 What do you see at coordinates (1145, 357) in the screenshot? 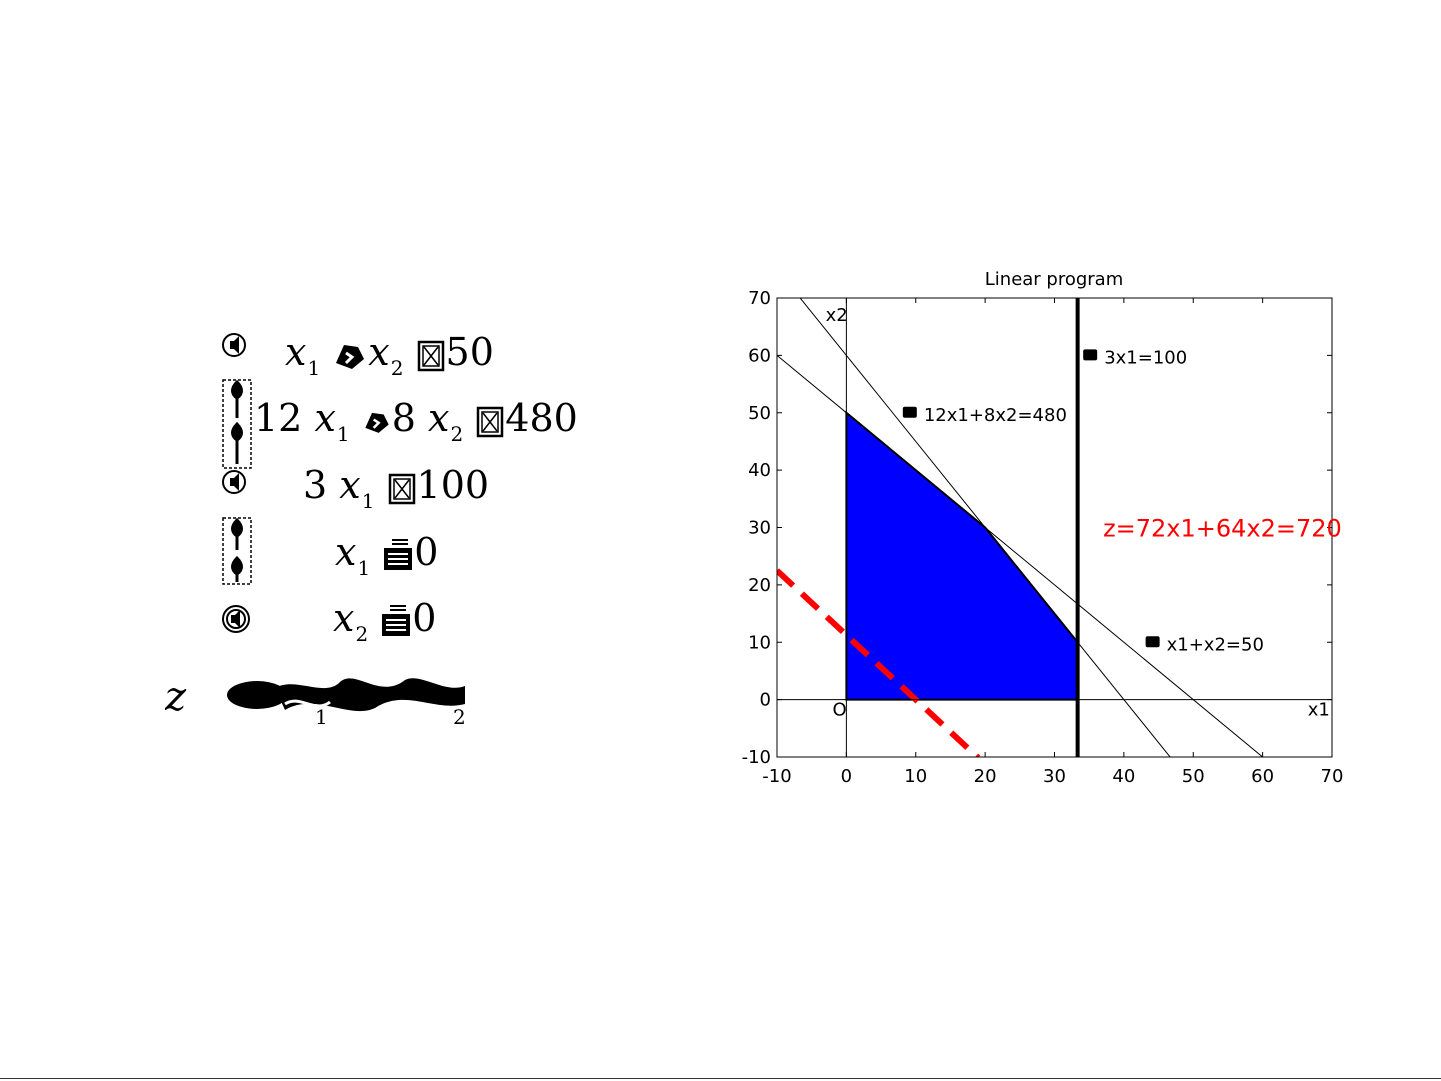
I see `constraint-label-3x1: 3x1=100` at bounding box center [1145, 357].